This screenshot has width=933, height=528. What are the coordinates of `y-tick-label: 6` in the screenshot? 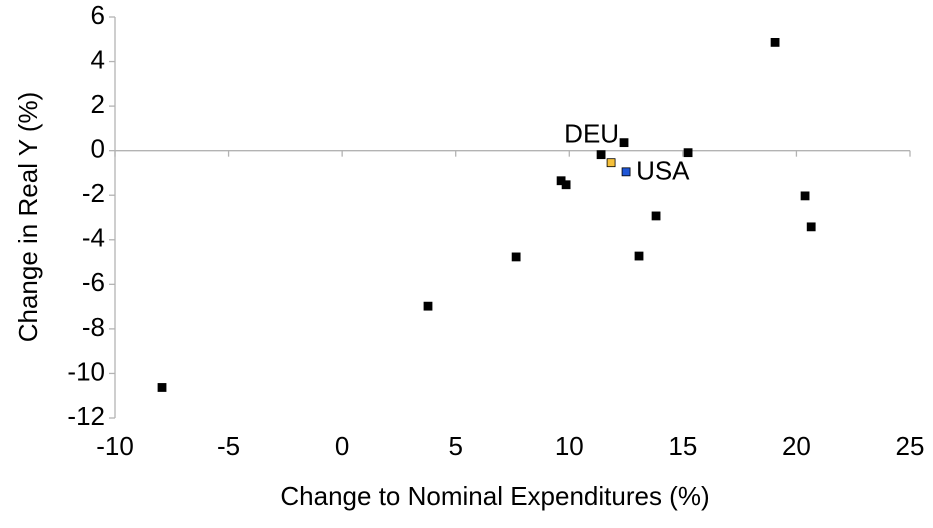 It's located at (98, 15).